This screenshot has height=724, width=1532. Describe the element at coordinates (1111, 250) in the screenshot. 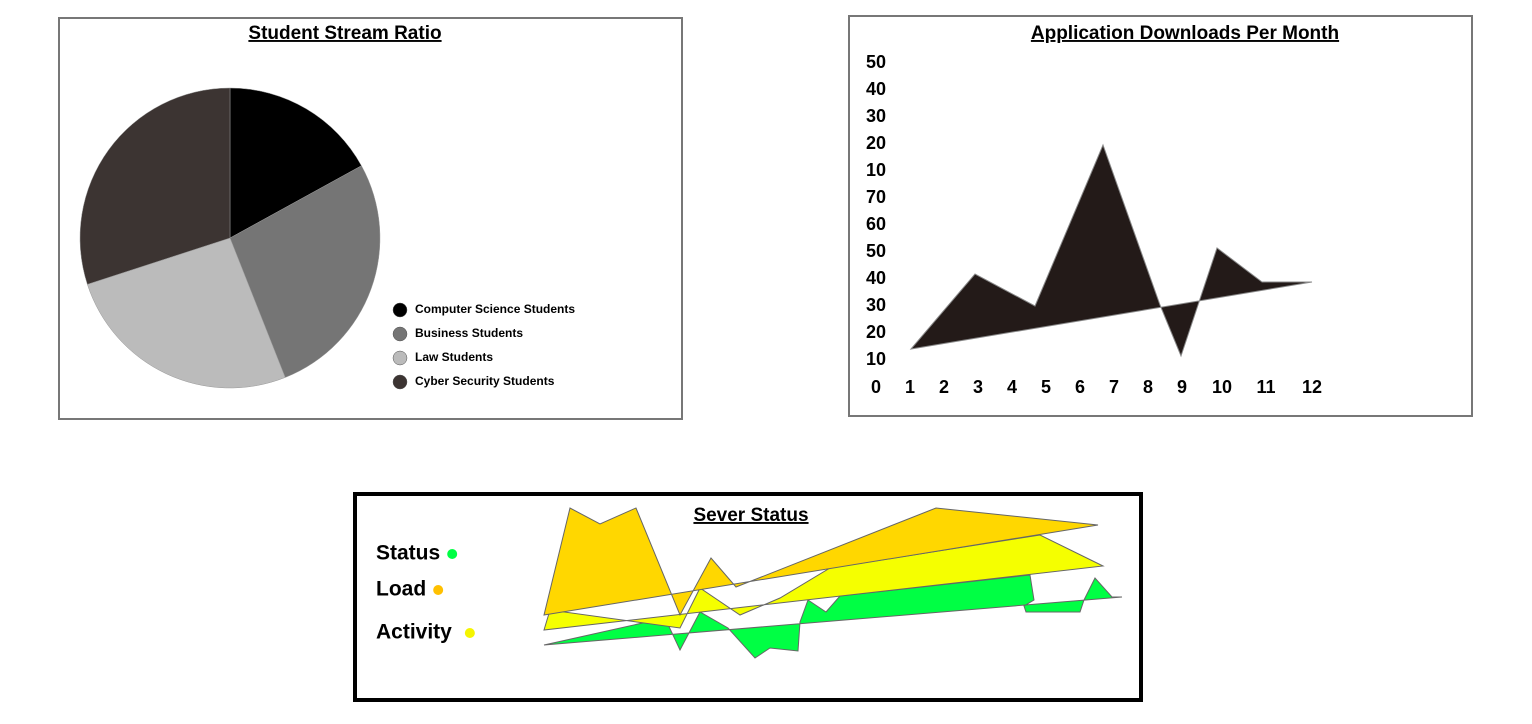

I see `downloads-area` at that location.